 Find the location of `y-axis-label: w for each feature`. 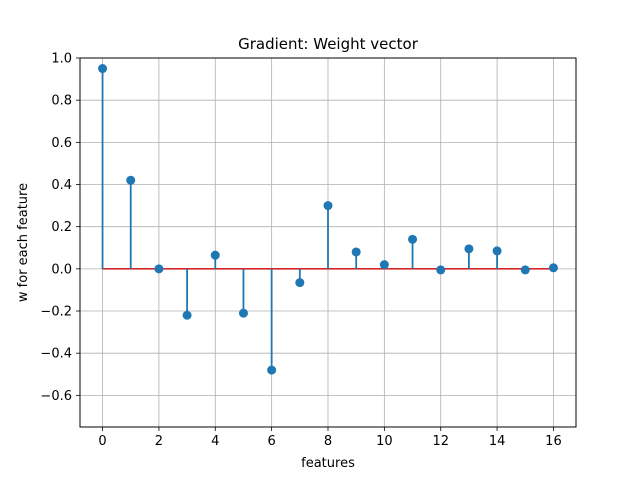

y-axis-label: w for each feature is located at coordinates (23, 242).